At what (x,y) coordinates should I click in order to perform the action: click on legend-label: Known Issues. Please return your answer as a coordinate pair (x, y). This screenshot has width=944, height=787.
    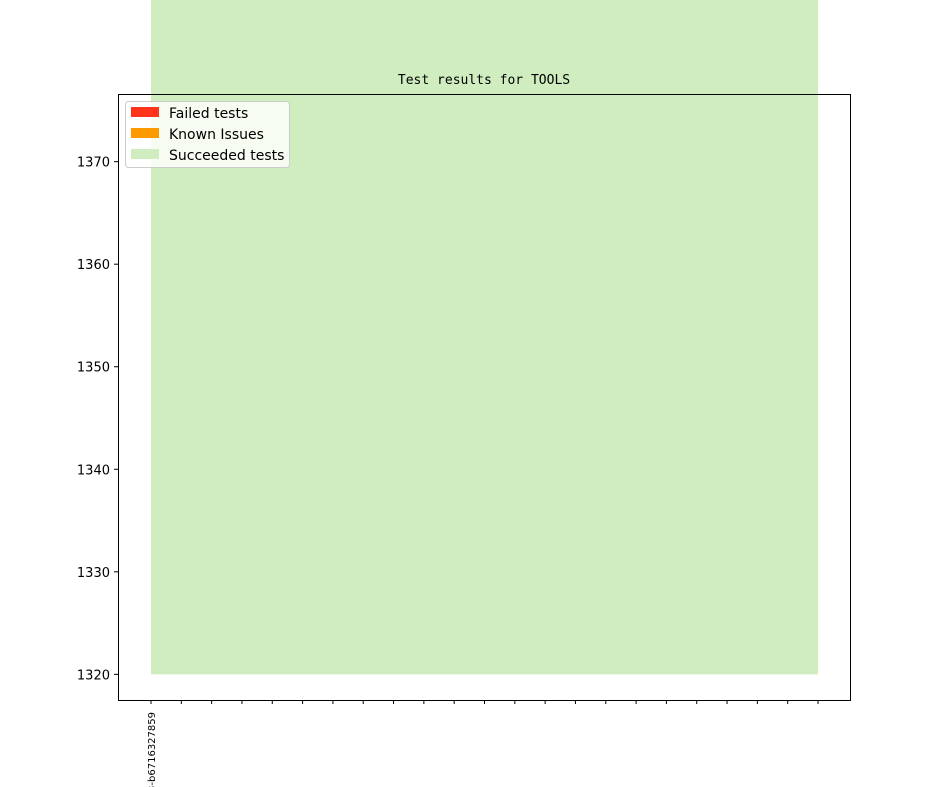
    Looking at the image, I should click on (216, 135).